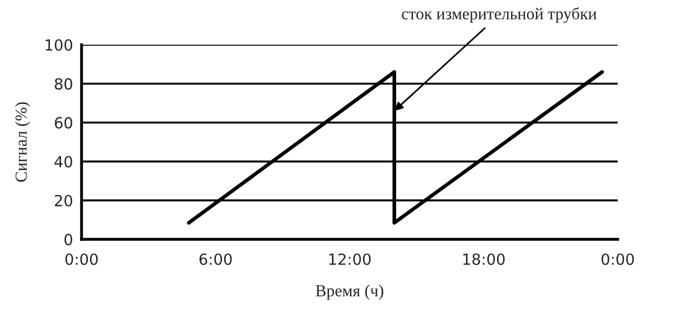  I want to click on y-tick-label: 100, so click(59, 45).